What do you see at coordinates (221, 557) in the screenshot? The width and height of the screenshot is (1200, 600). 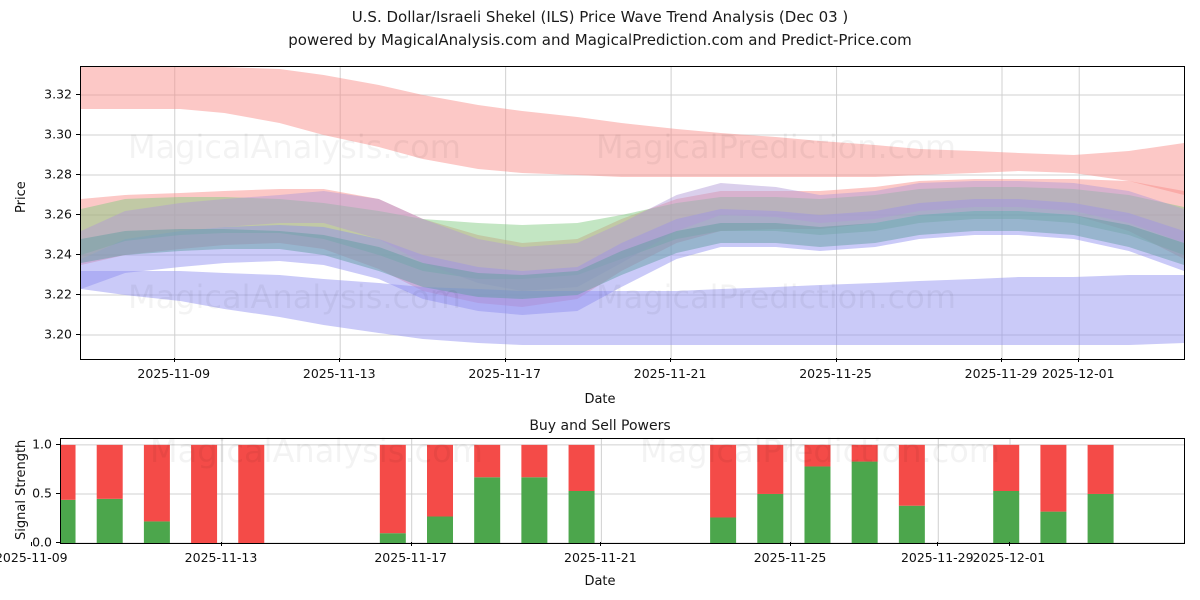 I see `signal-x-tick: 2025-11-13` at bounding box center [221, 557].